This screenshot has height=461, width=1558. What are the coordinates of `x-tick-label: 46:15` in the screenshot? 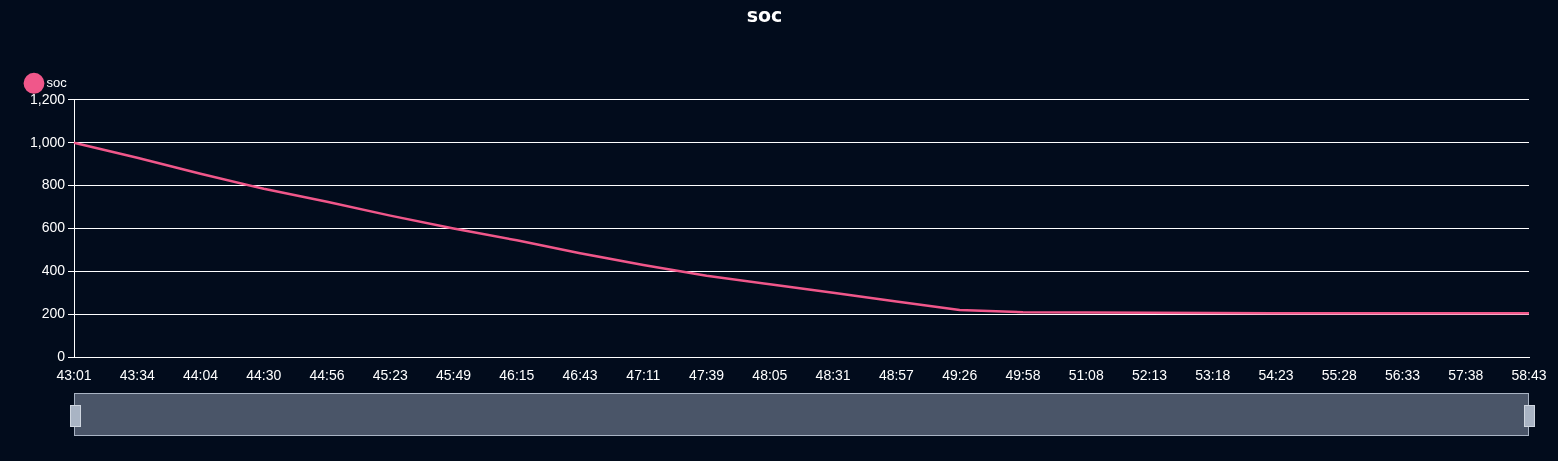 It's located at (517, 375).